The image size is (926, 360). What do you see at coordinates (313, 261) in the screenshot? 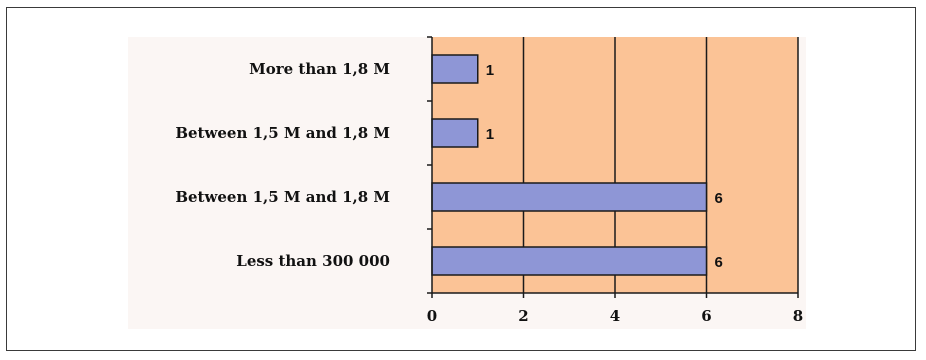
I see `category-label: Less than 300 000` at bounding box center [313, 261].